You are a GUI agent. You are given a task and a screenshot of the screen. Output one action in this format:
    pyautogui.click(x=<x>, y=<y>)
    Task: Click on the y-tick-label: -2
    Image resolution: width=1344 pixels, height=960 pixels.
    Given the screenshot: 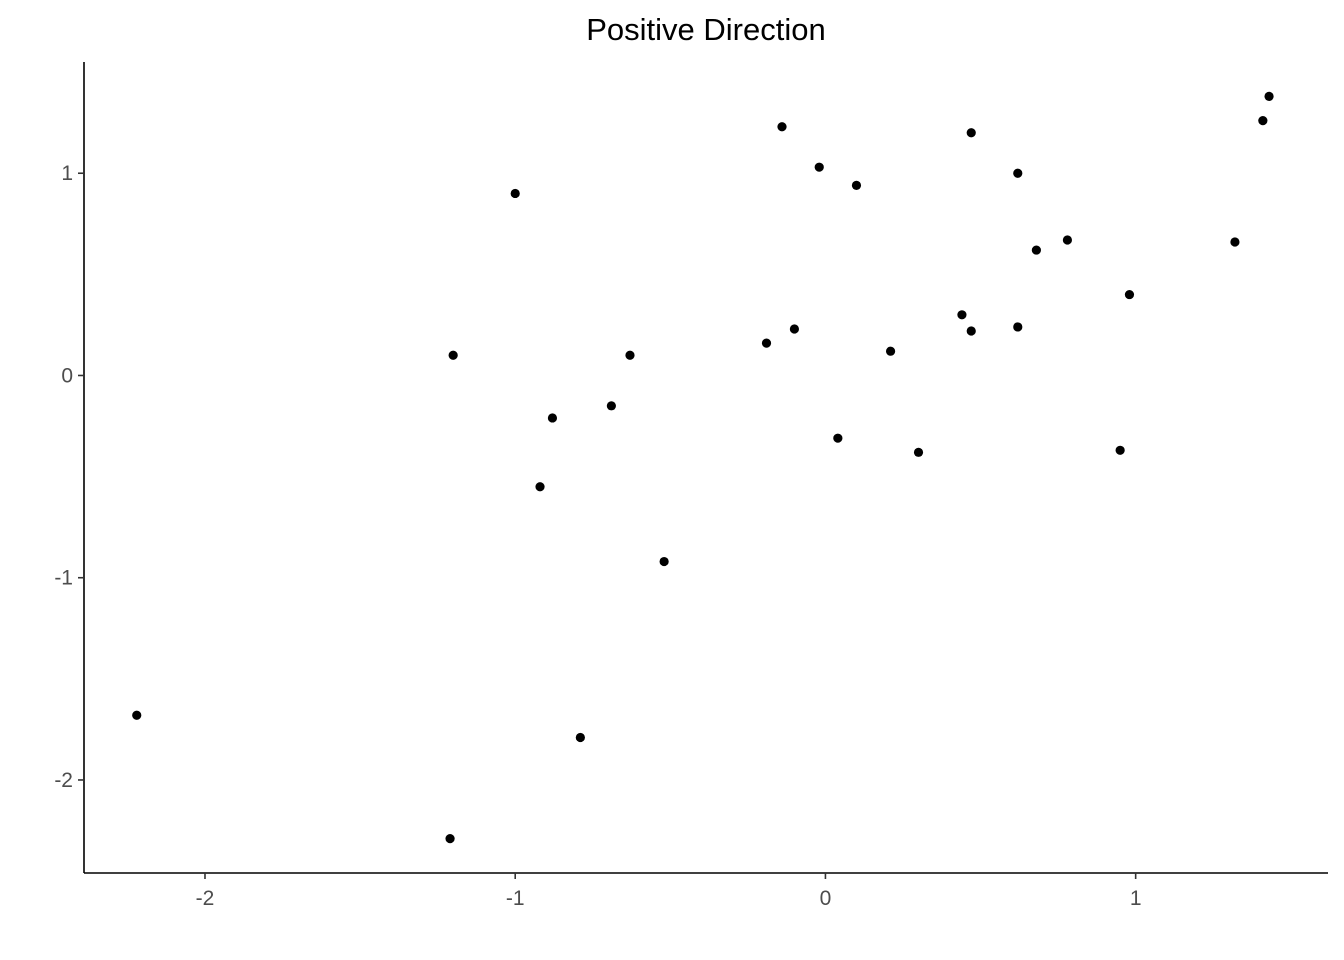 What is the action you would take?
    pyautogui.click(x=63, y=780)
    